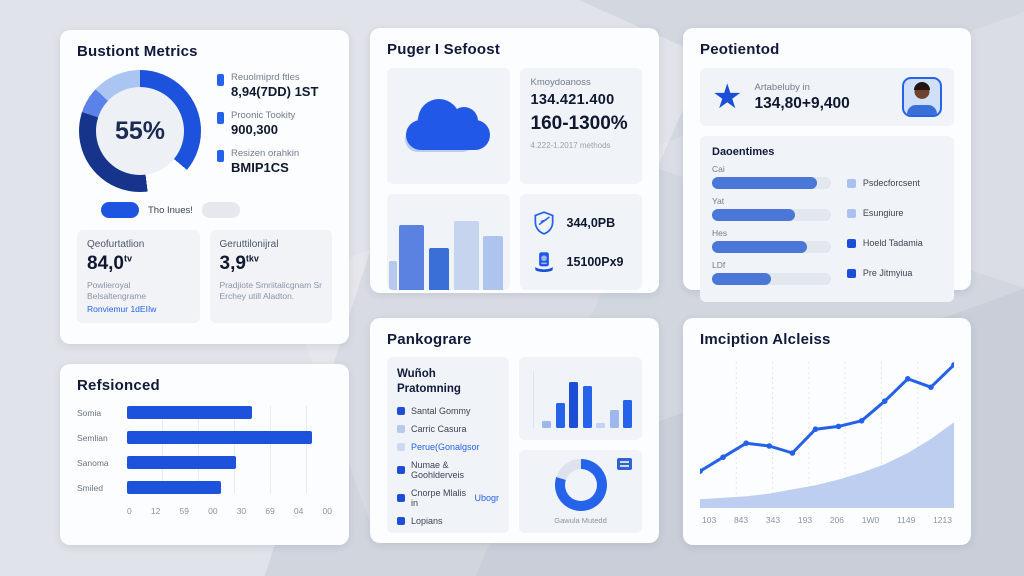 Image resolution: width=1024 pixels, height=576 pixels. I want to click on pankograre-item: Carric Casura, so click(448, 429).